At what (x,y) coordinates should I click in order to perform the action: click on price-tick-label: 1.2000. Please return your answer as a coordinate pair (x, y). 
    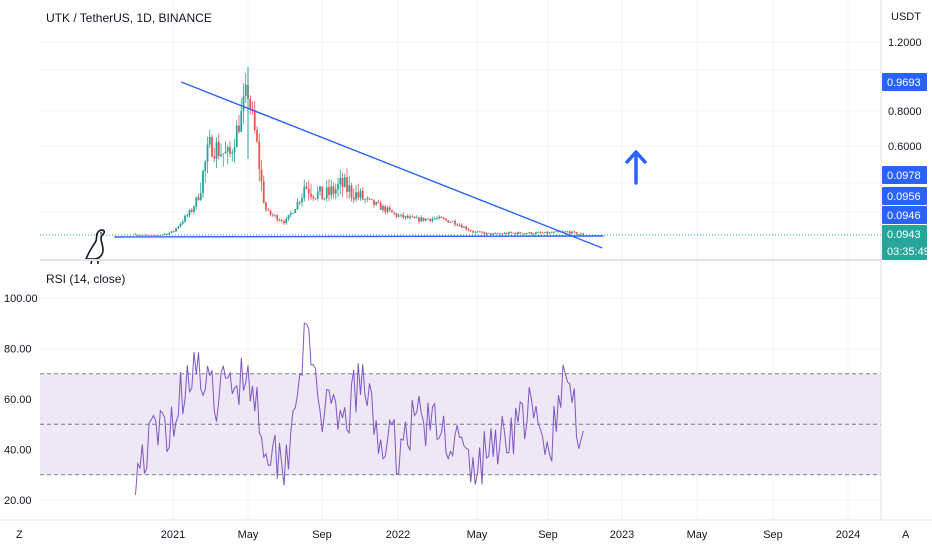
    Looking at the image, I should click on (905, 43).